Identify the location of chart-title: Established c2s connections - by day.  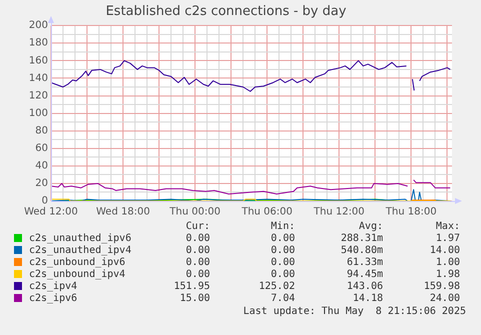
(226, 12).